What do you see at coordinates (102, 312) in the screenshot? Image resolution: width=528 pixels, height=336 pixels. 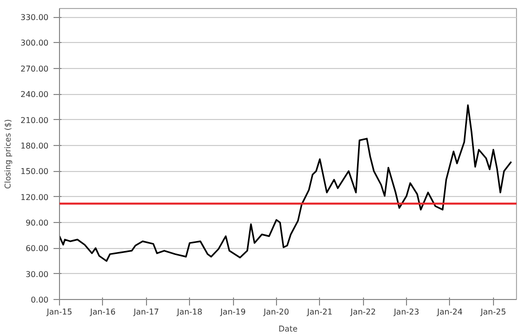 I see `x-tick-label: Jan-16` at bounding box center [102, 312].